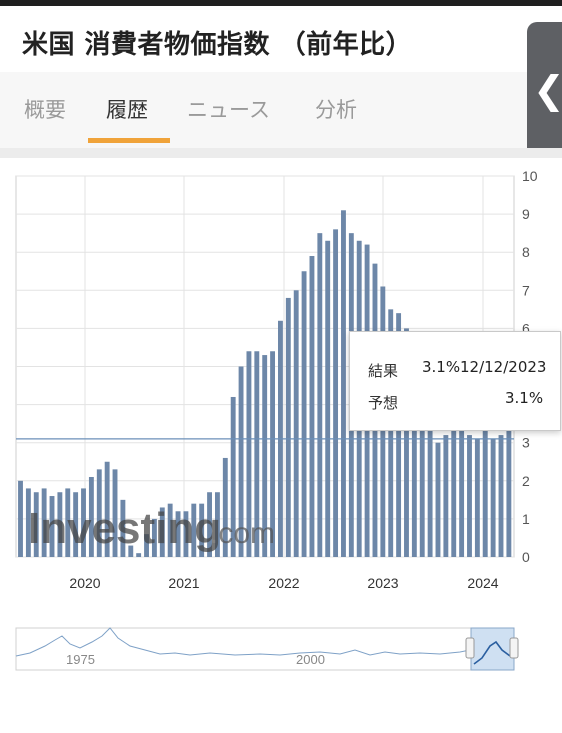  Describe the element at coordinates (526, 443) in the screenshot. I see `y-tick-label: 3` at that location.